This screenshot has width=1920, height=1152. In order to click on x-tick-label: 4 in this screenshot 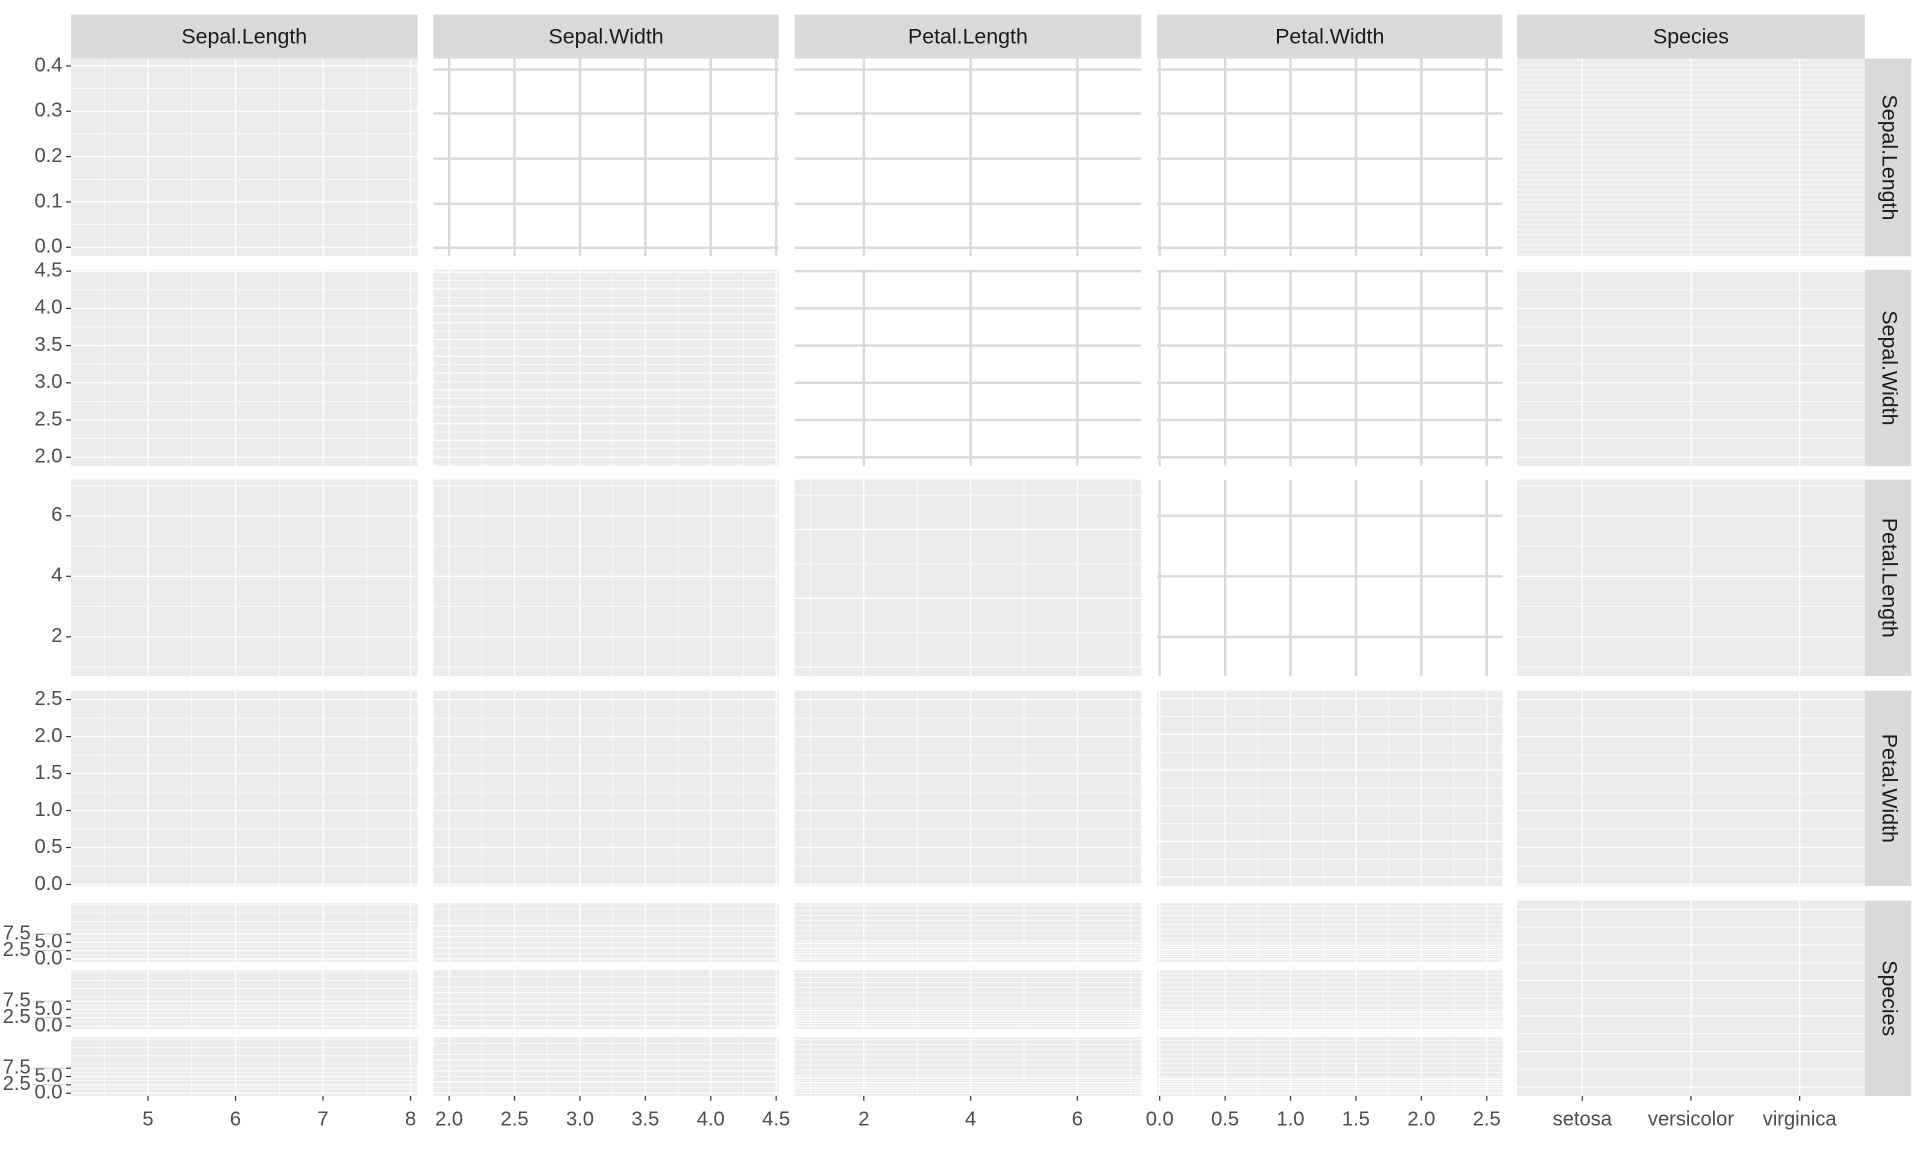, I will do `click(970, 1120)`.